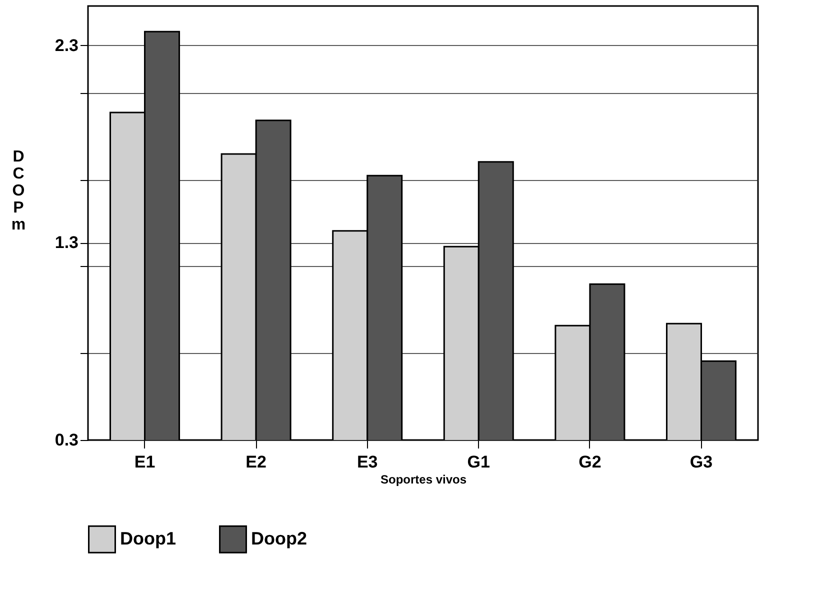  Describe the element at coordinates (367, 462) in the screenshot. I see `x-tick-label: E3` at that location.